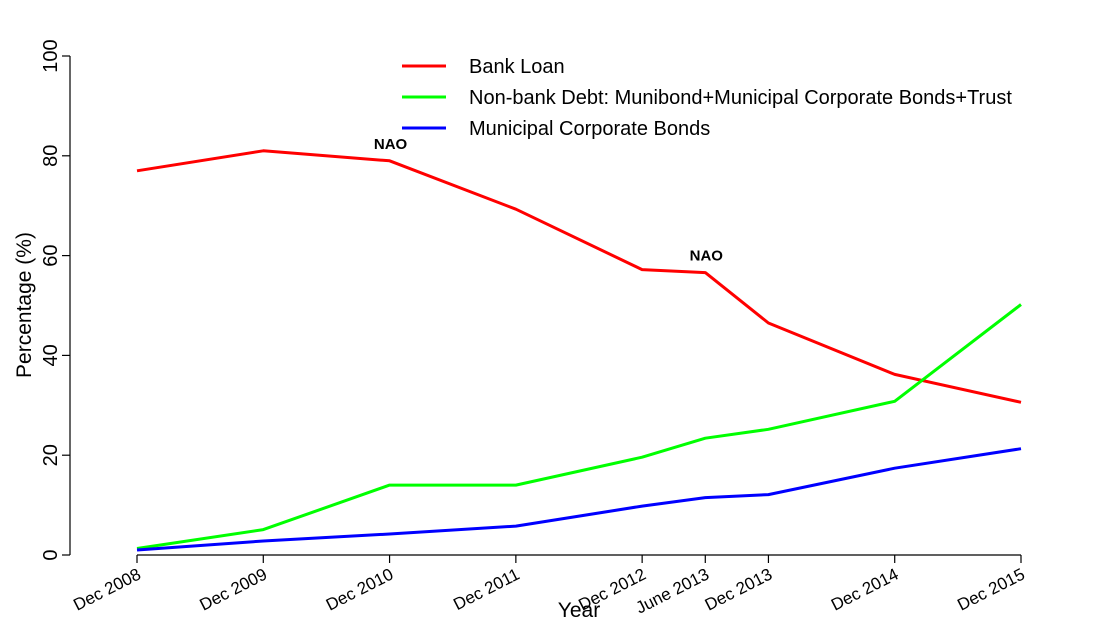 The width and height of the screenshot is (1115, 634). Describe the element at coordinates (672, 591) in the screenshot. I see `x-tick-label: June 2013` at that location.